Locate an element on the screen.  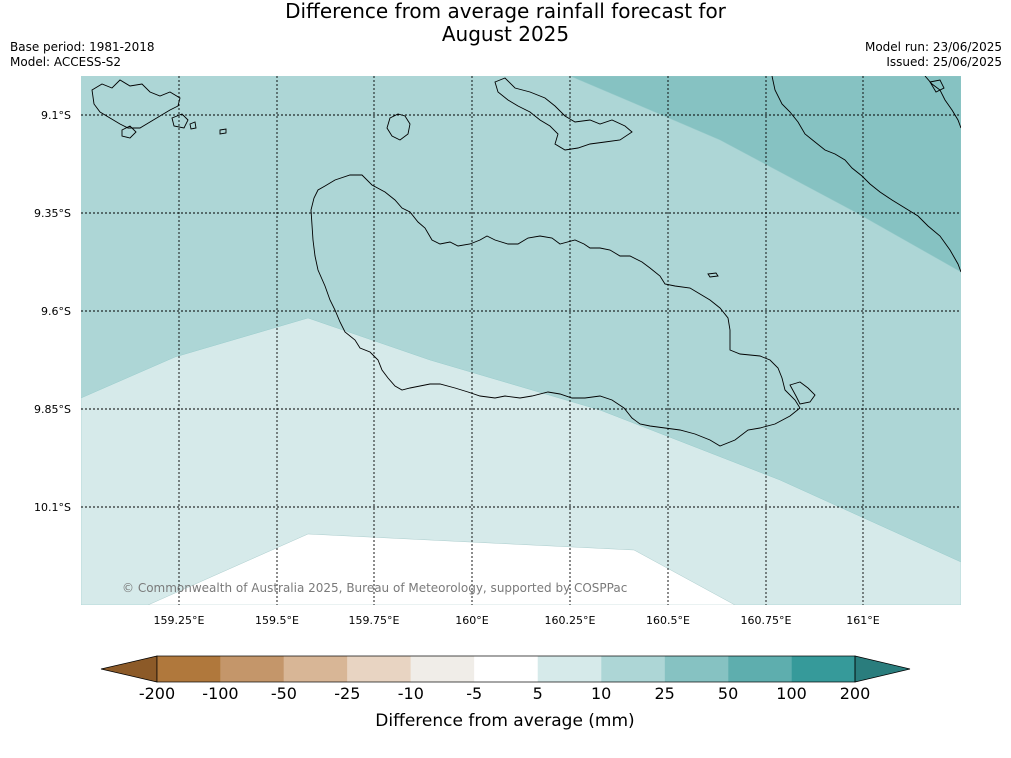
colorbar-tick-label: 50 is located at coordinates (728, 693).